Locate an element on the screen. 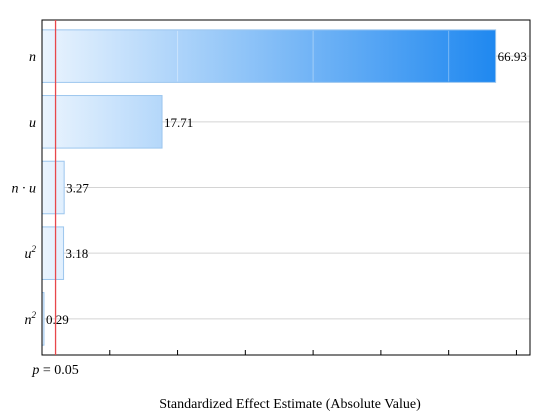 This screenshot has width=550, height=420. category-label: n is located at coordinates (32, 57).